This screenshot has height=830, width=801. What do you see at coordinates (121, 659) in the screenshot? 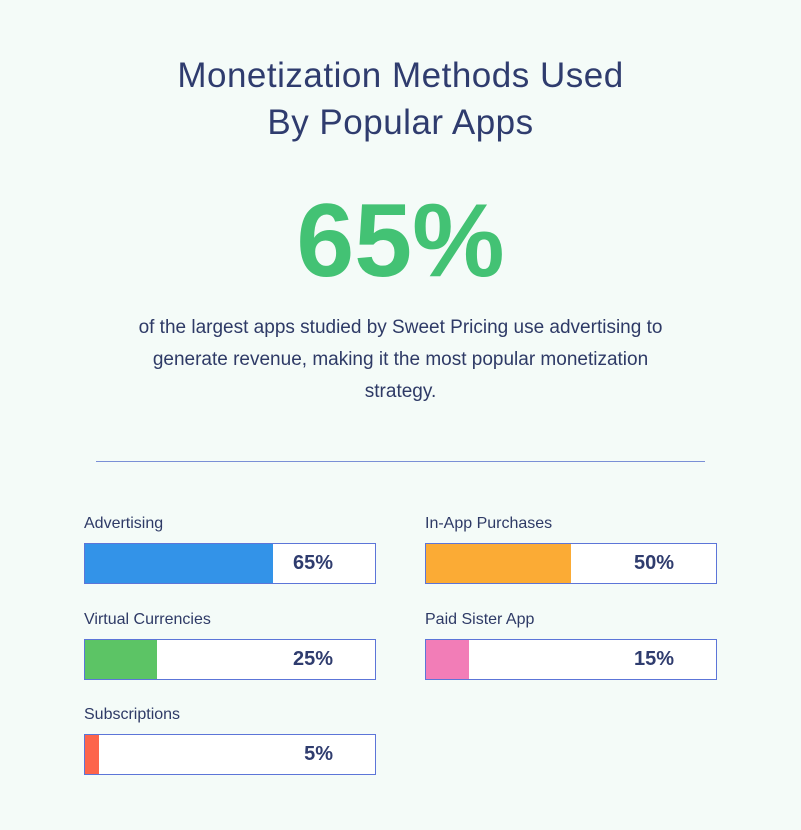
I see `bar-fill-virtual-currencies` at bounding box center [121, 659].